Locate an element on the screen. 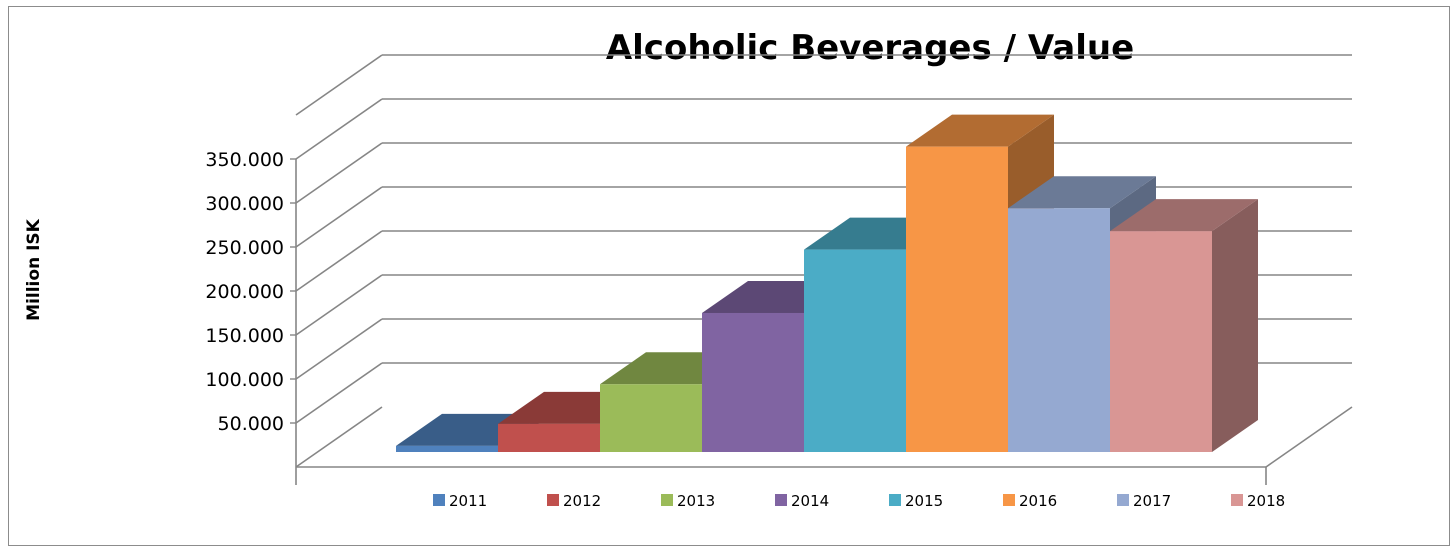 The height and width of the screenshot is (546, 1456). y-tick-label: 100.000 is located at coordinates (244, 380).